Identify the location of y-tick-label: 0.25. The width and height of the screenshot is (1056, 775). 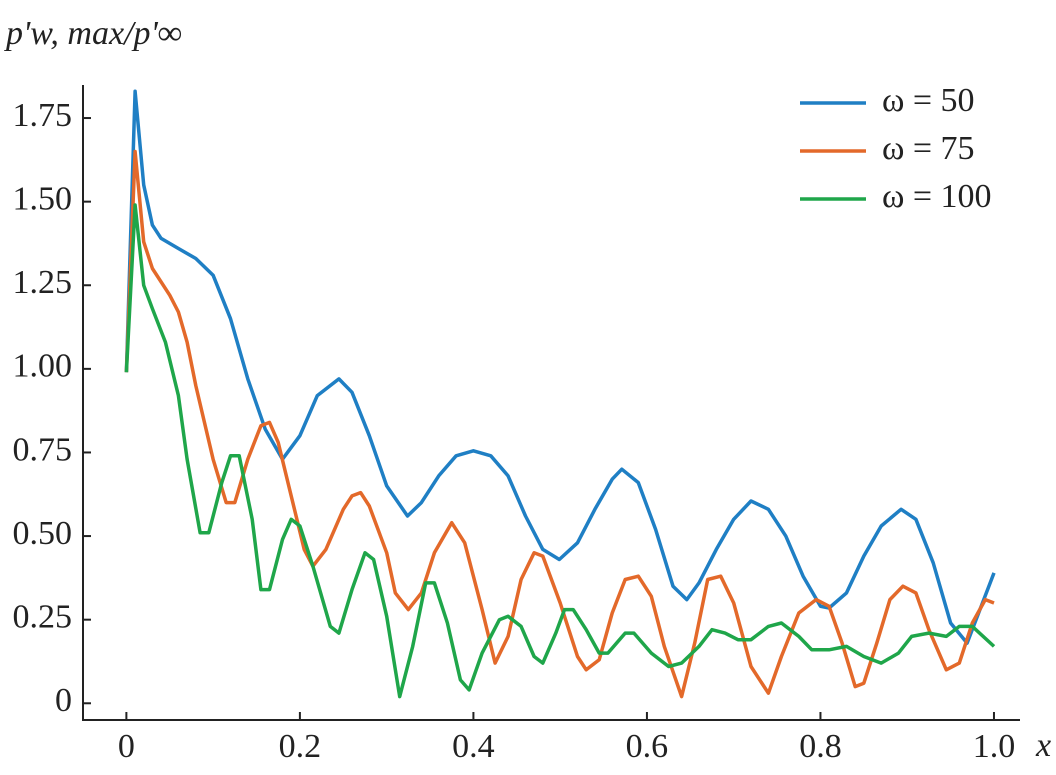
(43, 616).